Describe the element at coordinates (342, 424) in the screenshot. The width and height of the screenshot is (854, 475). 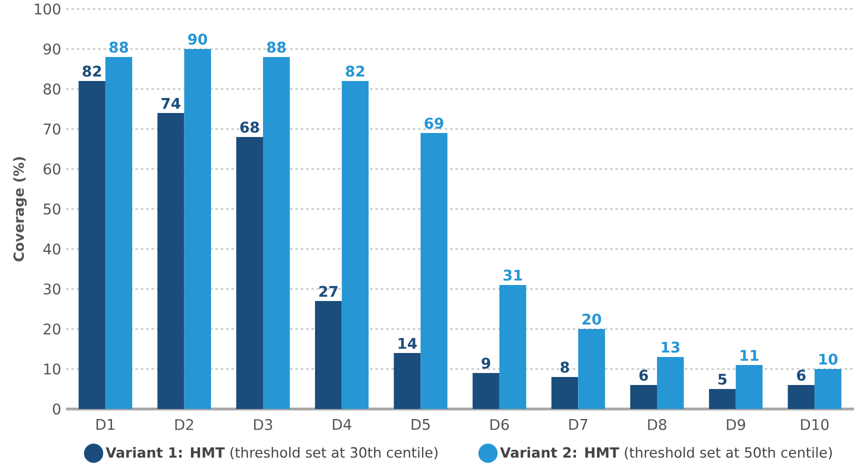
I see `x-tick-label: D4` at that location.